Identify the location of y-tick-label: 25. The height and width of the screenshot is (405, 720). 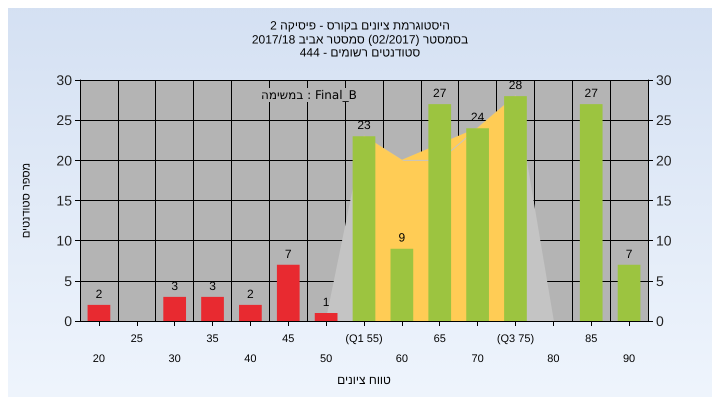
(64, 120).